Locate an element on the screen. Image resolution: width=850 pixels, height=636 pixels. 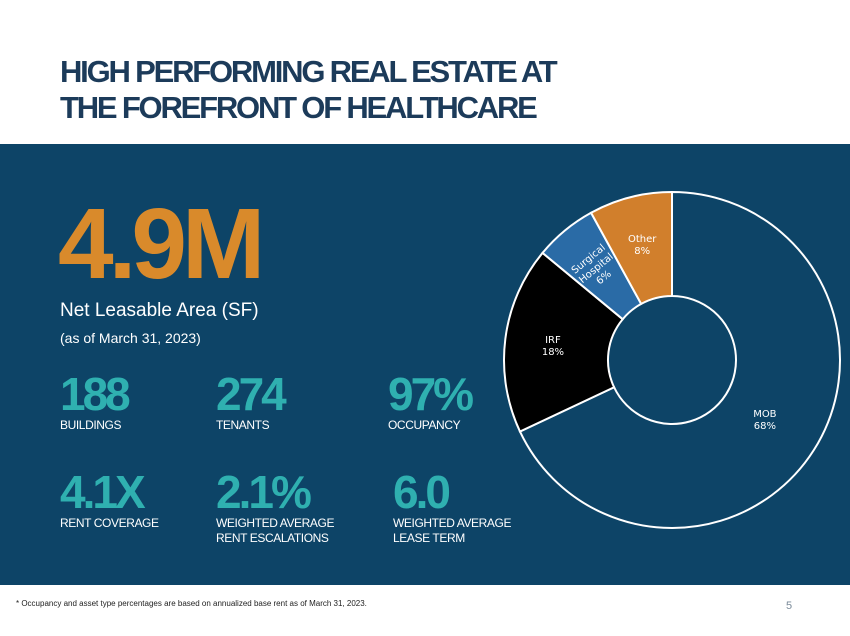
stat-value: 4.1X is located at coordinates (103, 492).